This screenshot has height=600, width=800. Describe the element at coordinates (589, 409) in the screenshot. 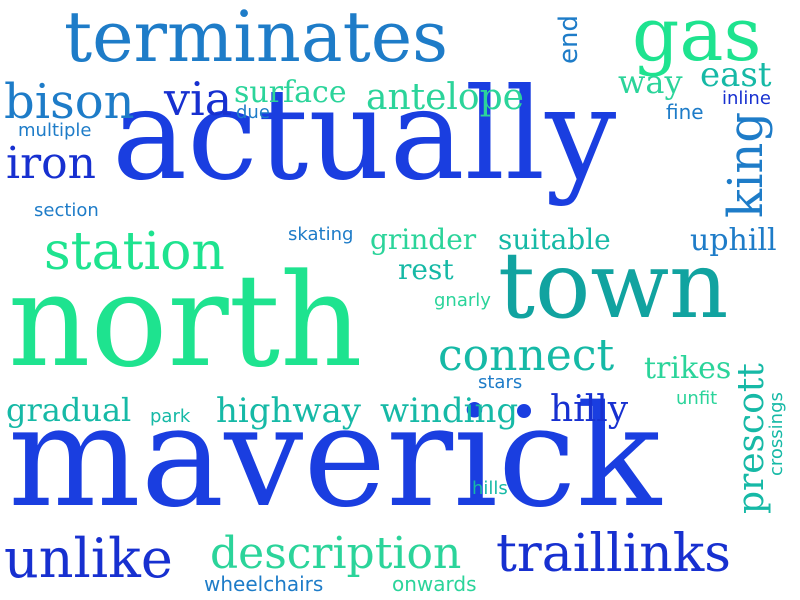

I see `word-hilly: hilly` at that location.